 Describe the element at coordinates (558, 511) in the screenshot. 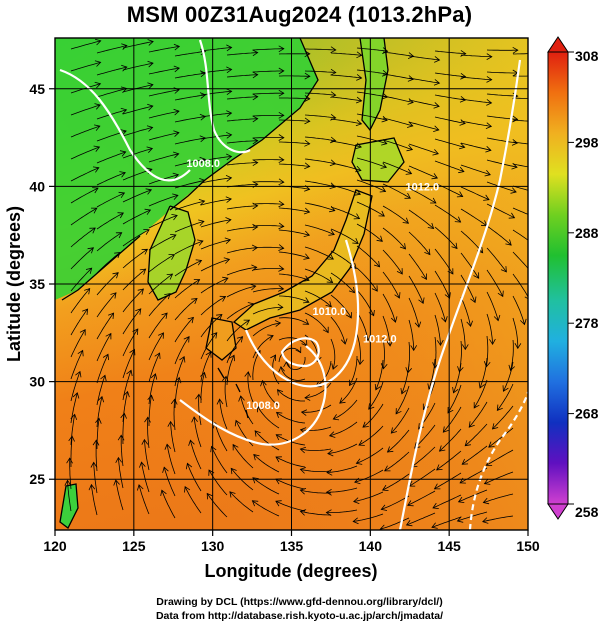

I see `colorbar-bottom-arrow` at that location.